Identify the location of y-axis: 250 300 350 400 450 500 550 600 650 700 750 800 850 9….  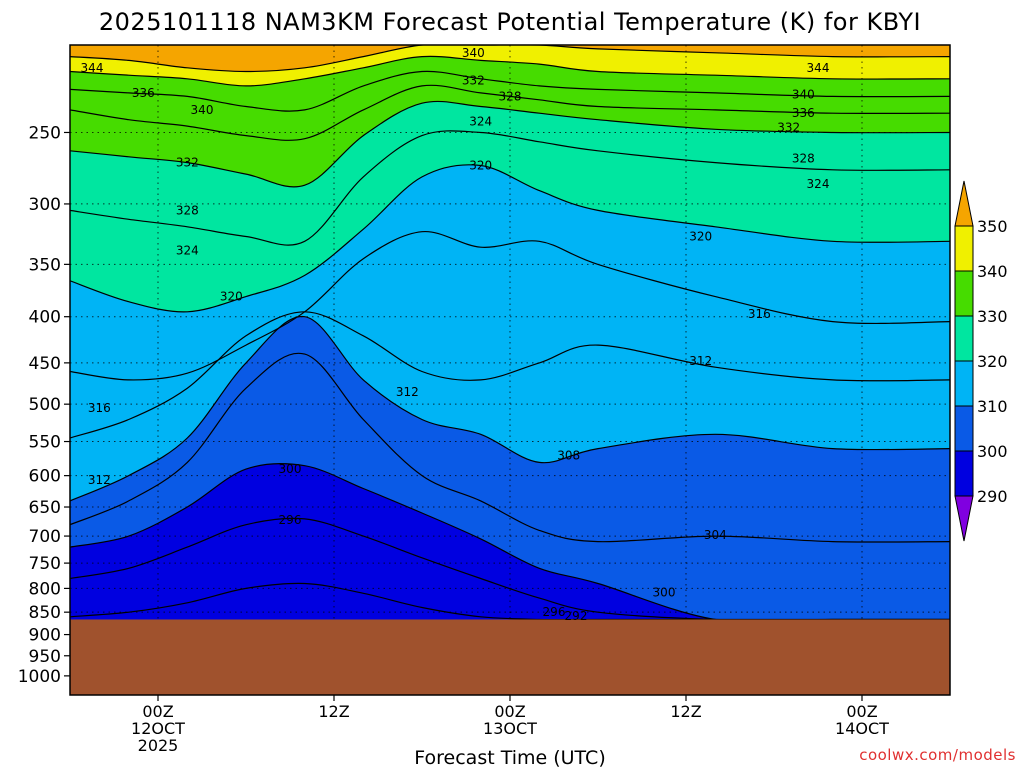
(44, 405).